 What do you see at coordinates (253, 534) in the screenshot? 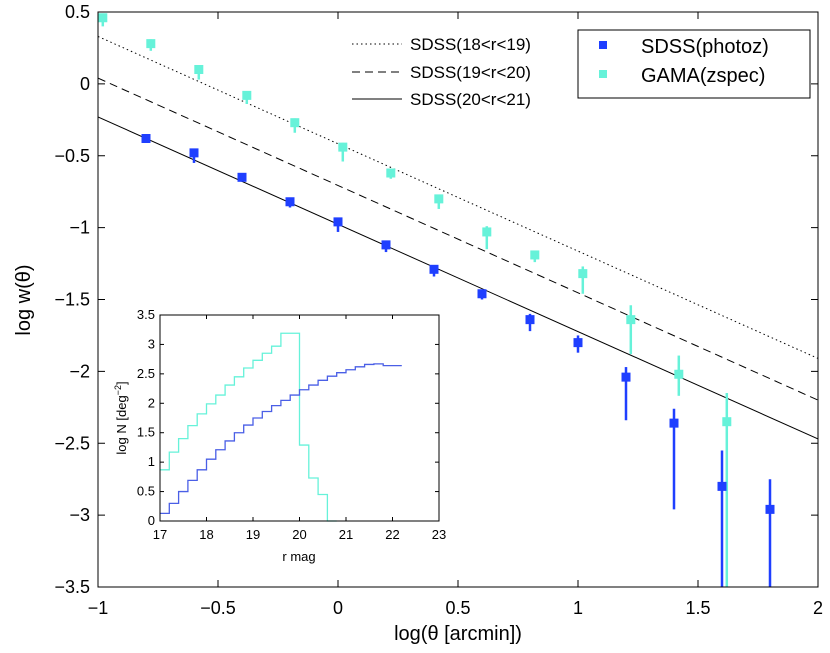
I see `inset-x-tick-label: 19` at bounding box center [253, 534].